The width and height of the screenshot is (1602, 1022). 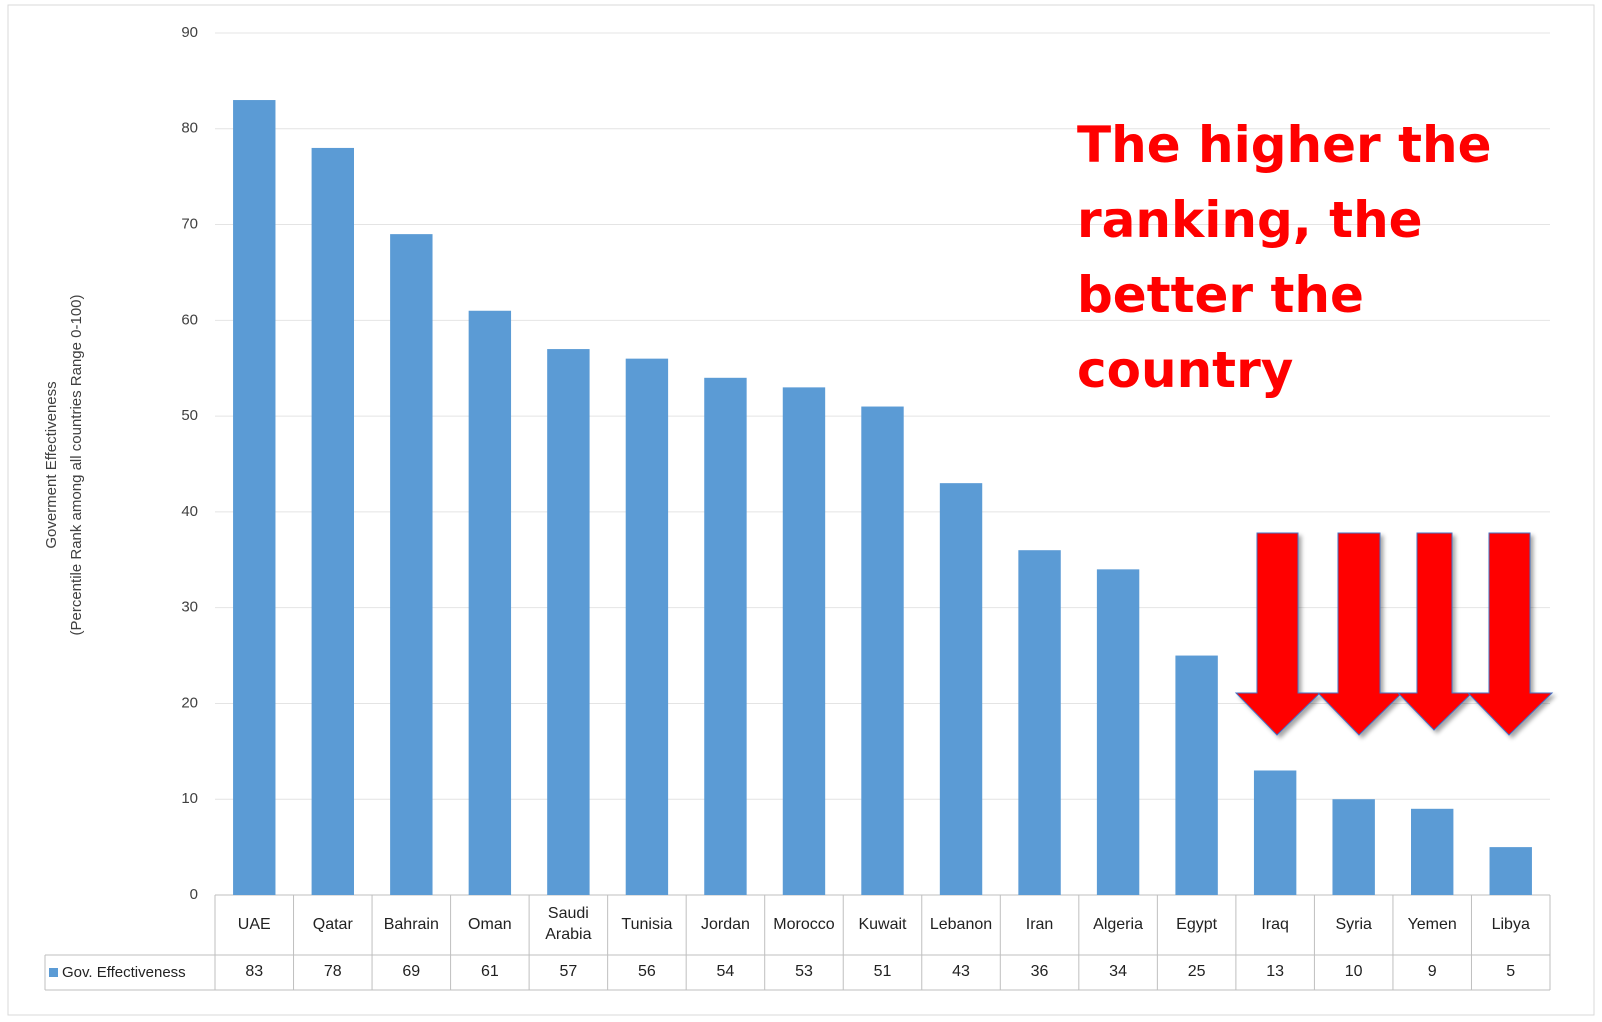 I want to click on data-table-value: 78, so click(x=332, y=972).